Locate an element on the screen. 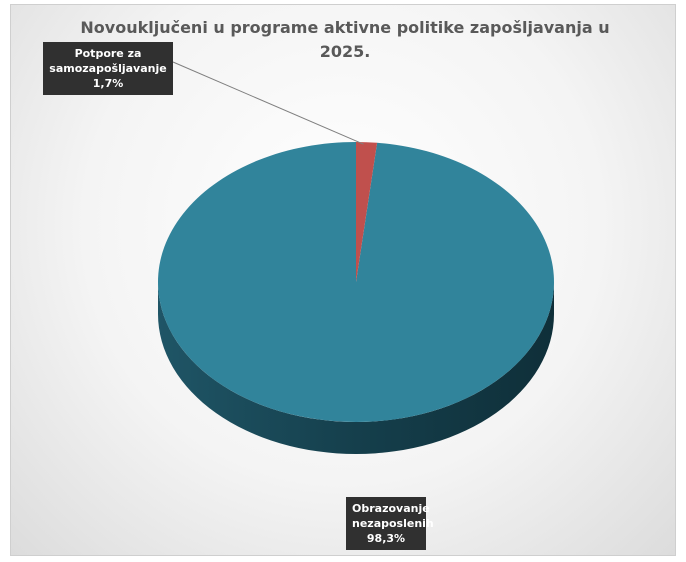 The height and width of the screenshot is (562, 686). label-line: Obrazovanje is located at coordinates (391, 508).